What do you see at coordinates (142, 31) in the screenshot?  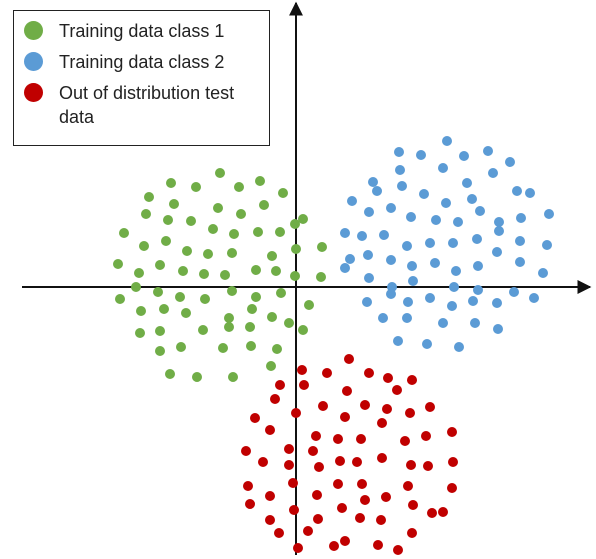 I see `legend-label: Training data class 1` at bounding box center [142, 31].